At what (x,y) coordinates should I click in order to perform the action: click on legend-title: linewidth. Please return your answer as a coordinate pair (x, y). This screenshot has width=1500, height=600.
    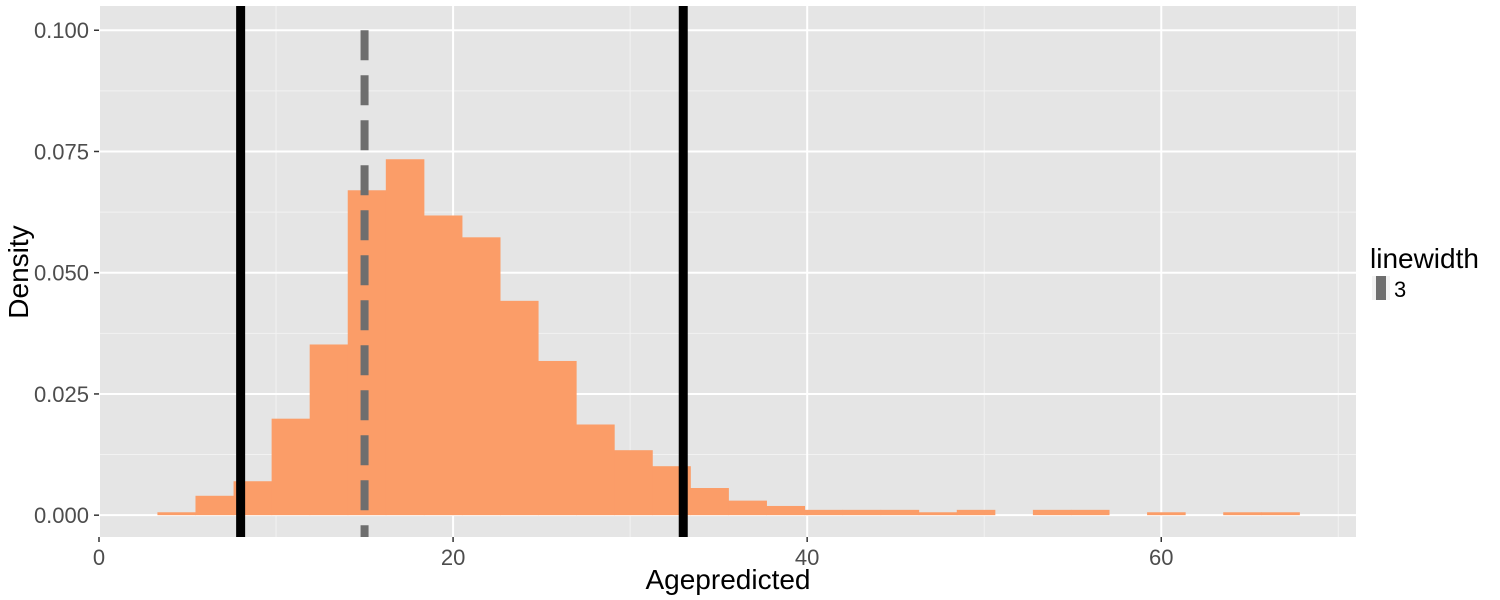
    Looking at the image, I should click on (1424, 258).